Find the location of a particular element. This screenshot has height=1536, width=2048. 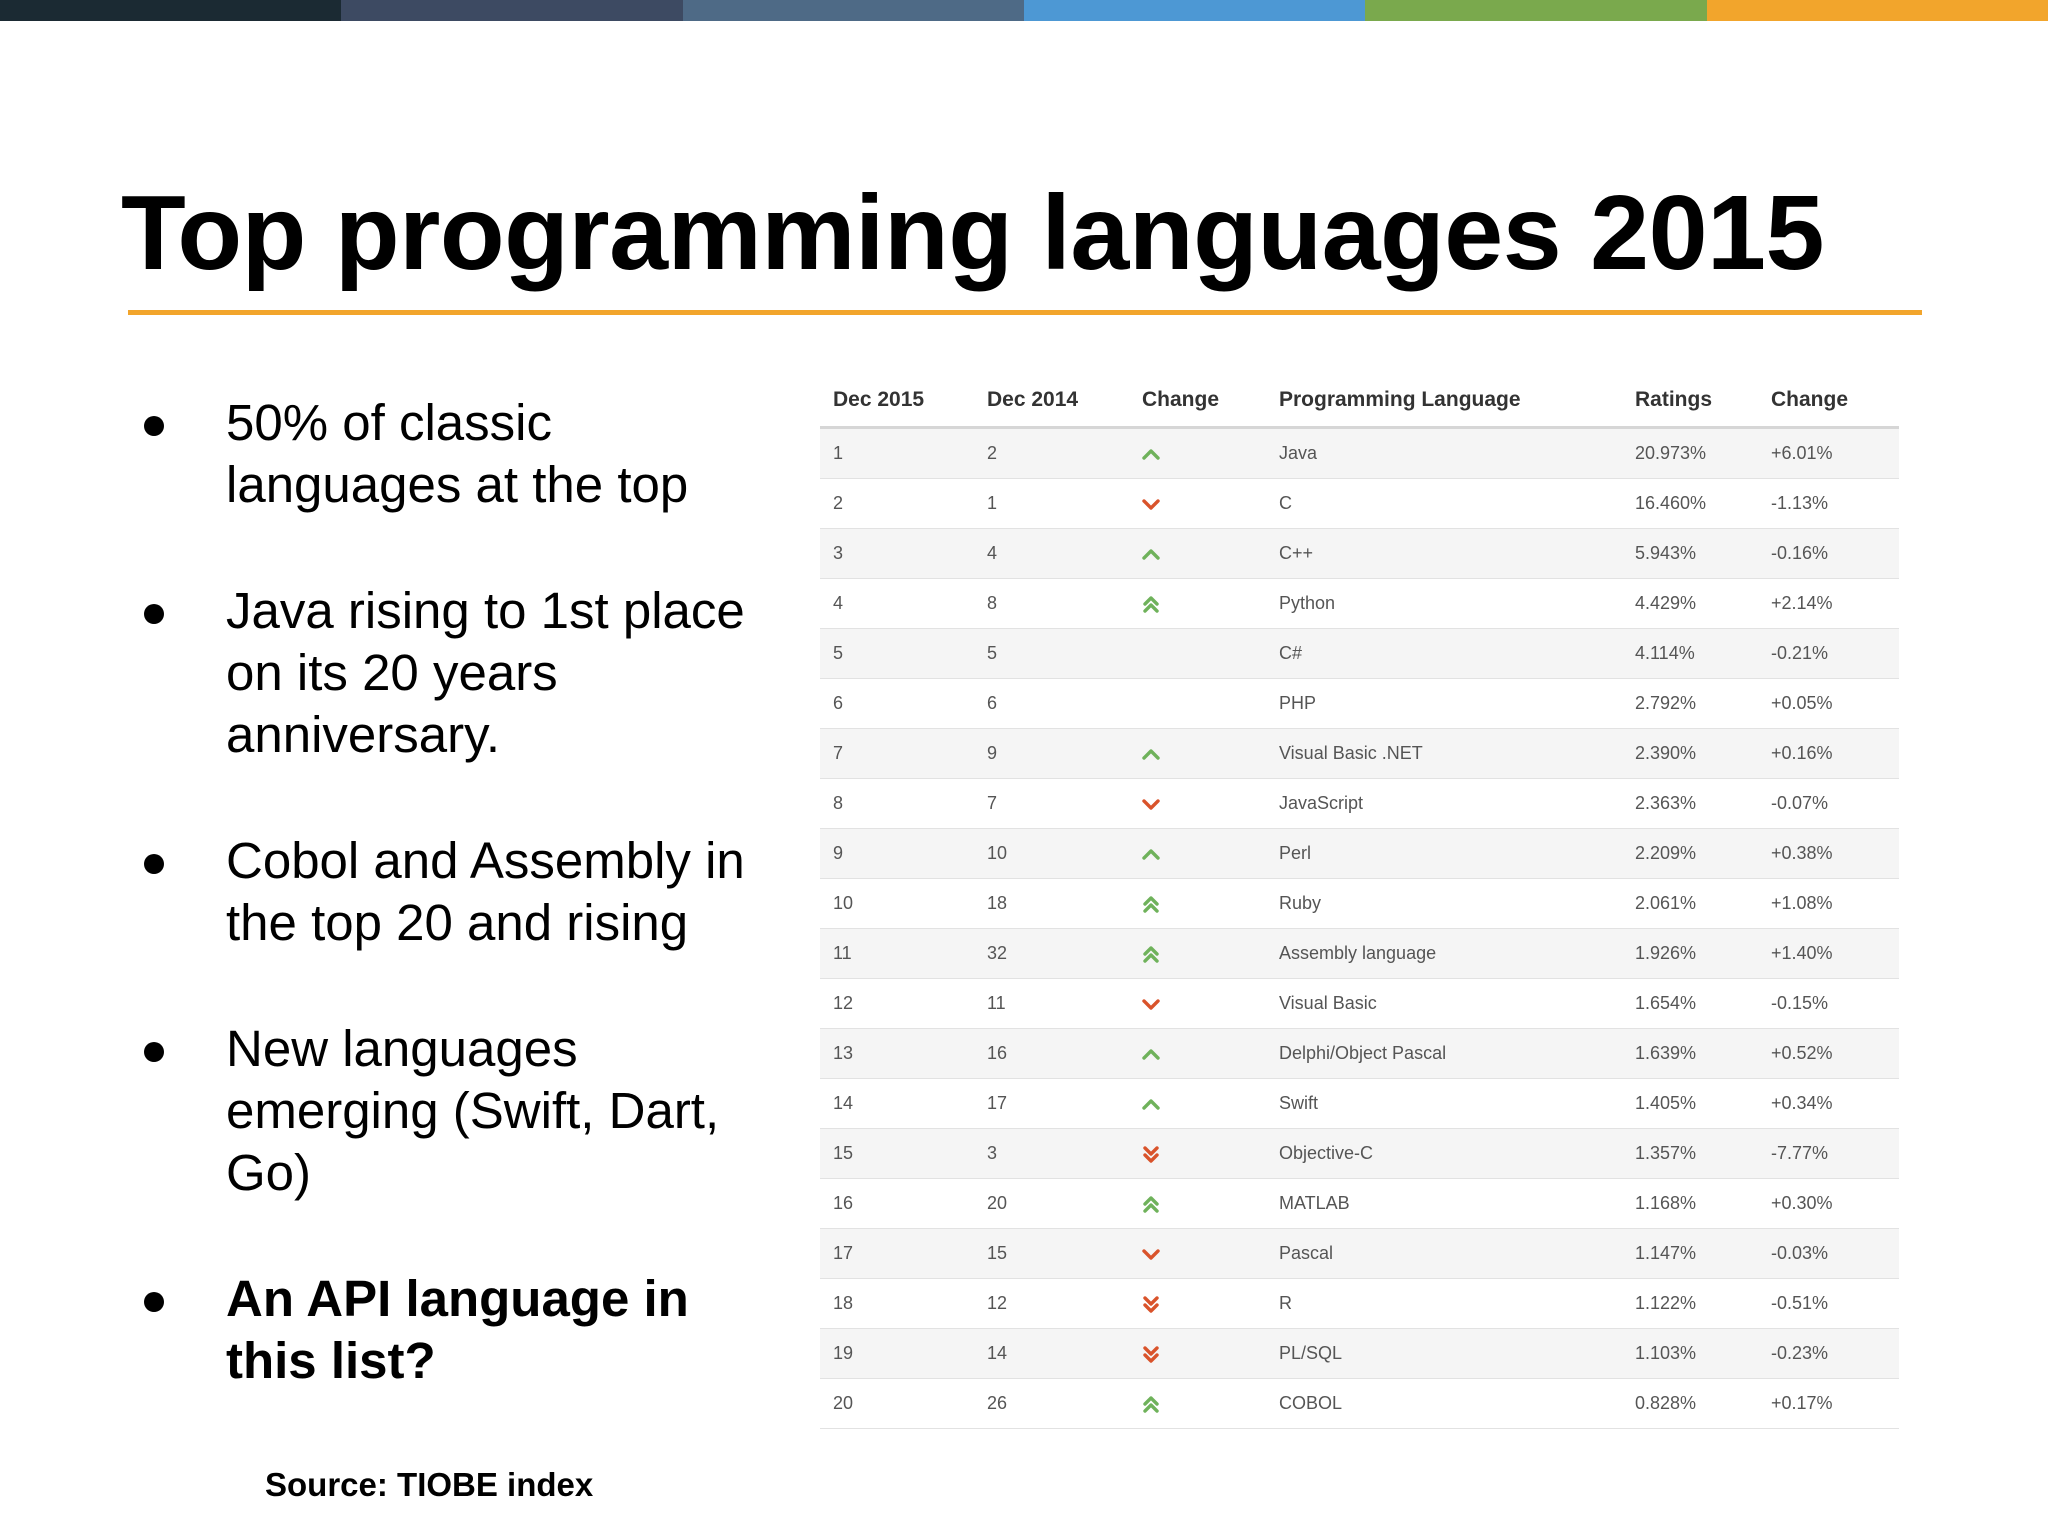

table-row: 8 7 JavaScript 2.363% -0.07% is located at coordinates (1359, 803).